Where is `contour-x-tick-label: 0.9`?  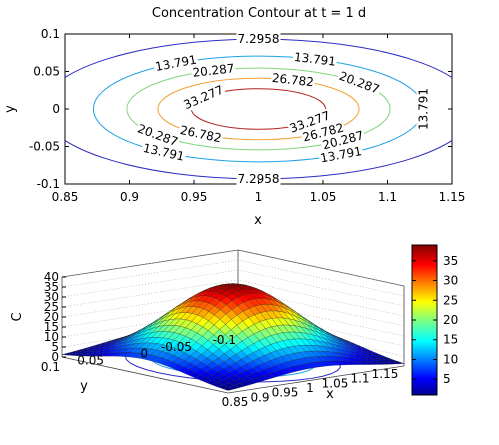 contour-x-tick-label: 0.9 is located at coordinates (129, 197).